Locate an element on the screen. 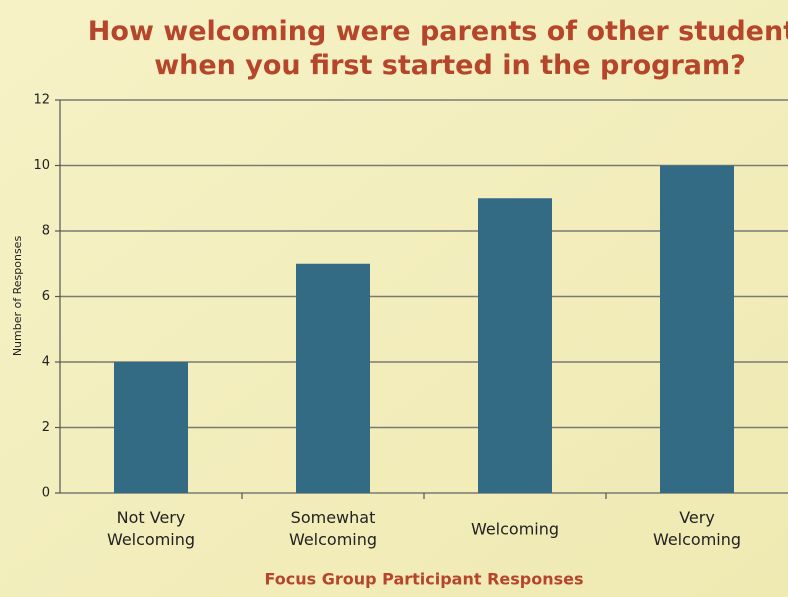 Image resolution: width=788 pixels, height=597 pixels. x-tick-label: Welcoming is located at coordinates (515, 529).